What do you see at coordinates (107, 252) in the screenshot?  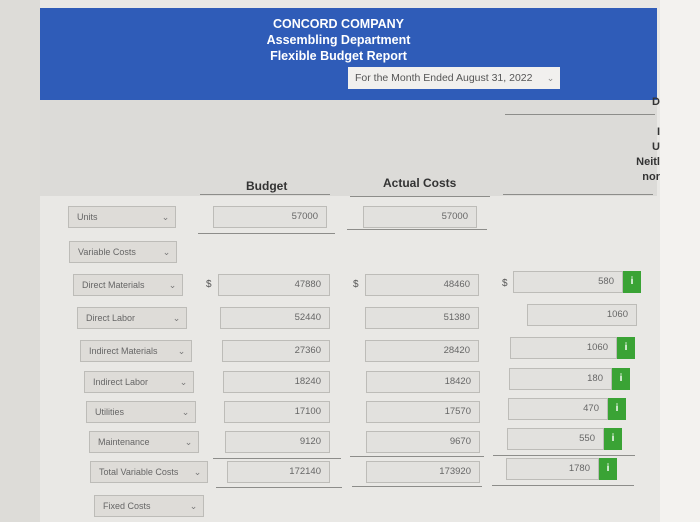 I see `row-label: Variable Costs` at bounding box center [107, 252].